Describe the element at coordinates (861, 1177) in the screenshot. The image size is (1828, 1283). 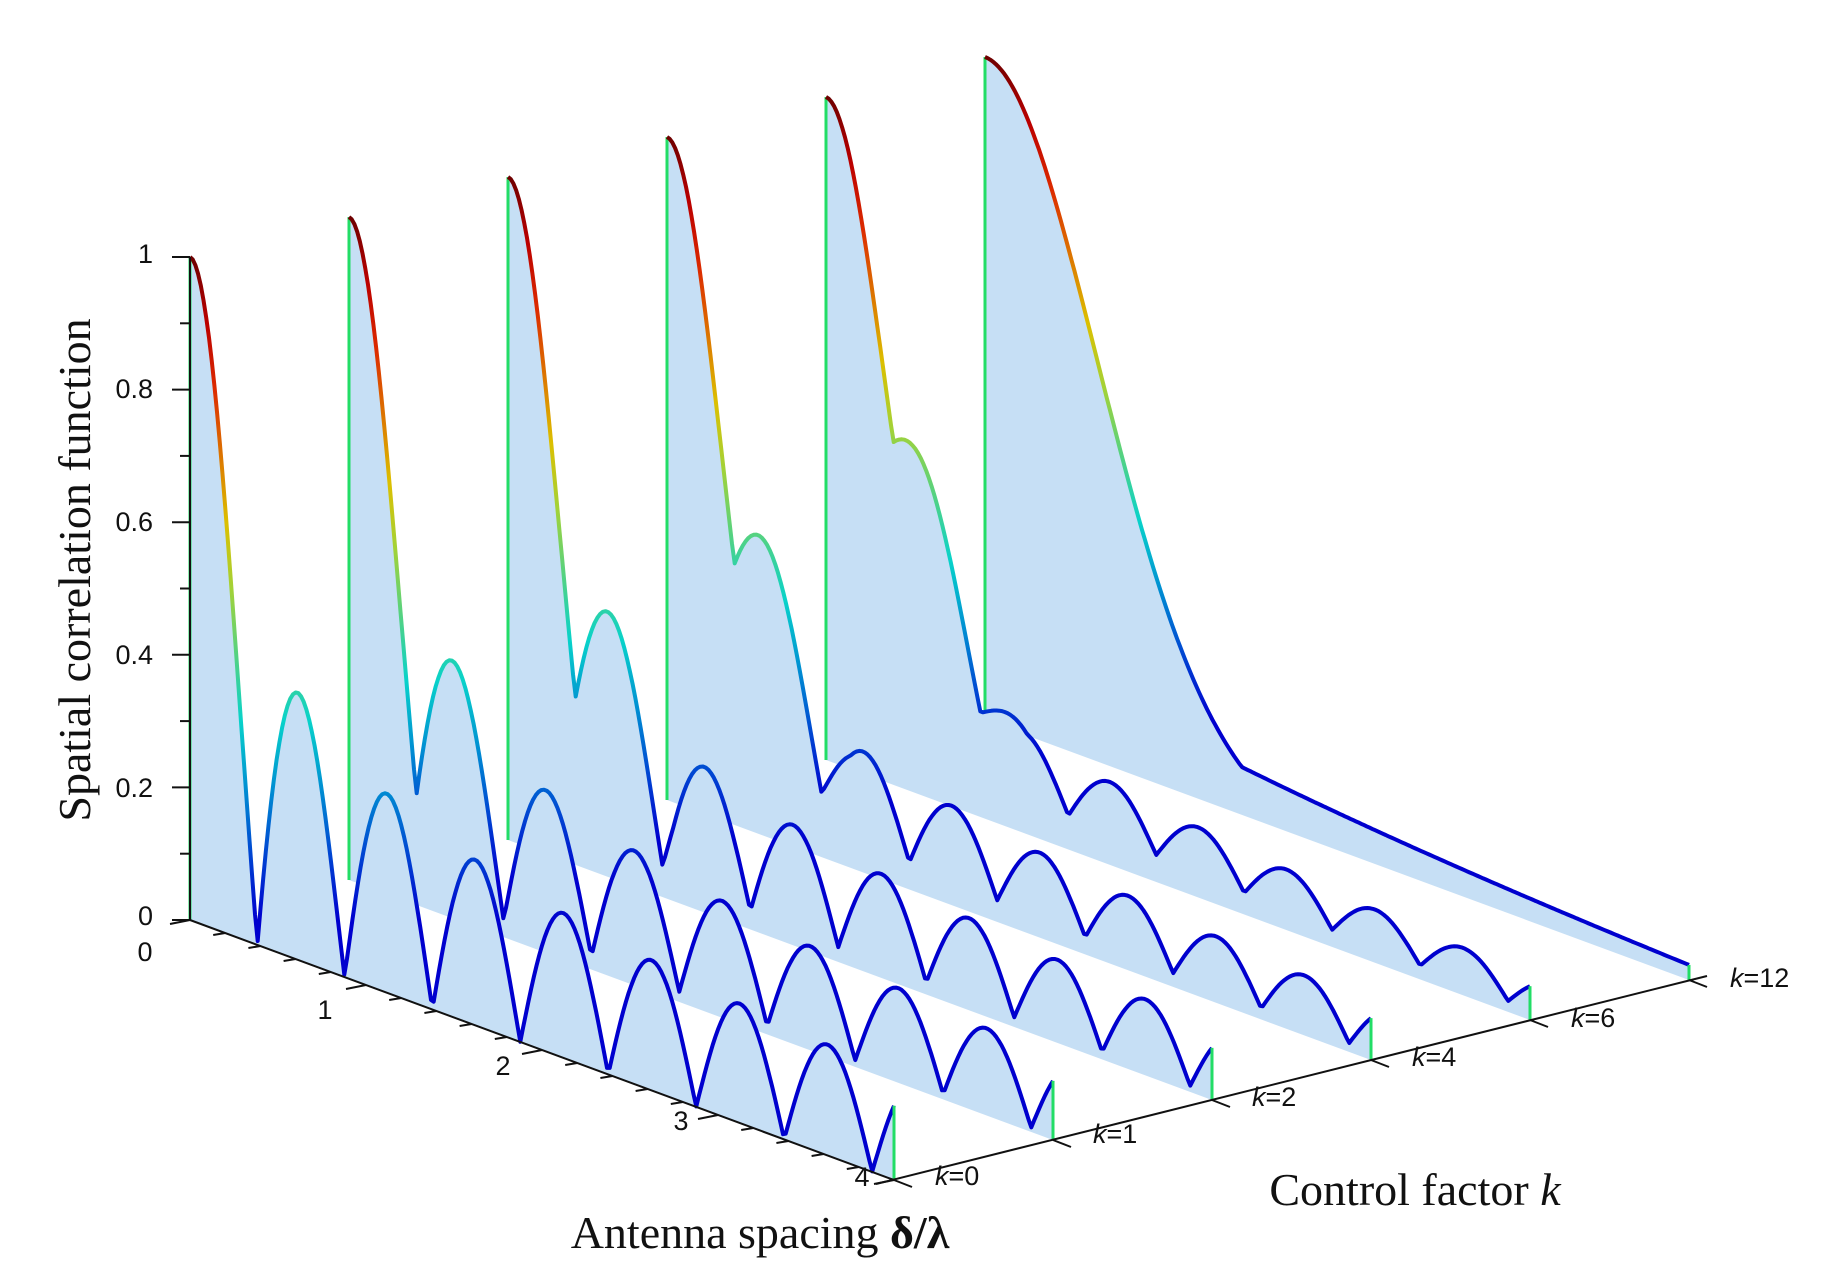
I see `x-tick-label-4: 4` at that location.